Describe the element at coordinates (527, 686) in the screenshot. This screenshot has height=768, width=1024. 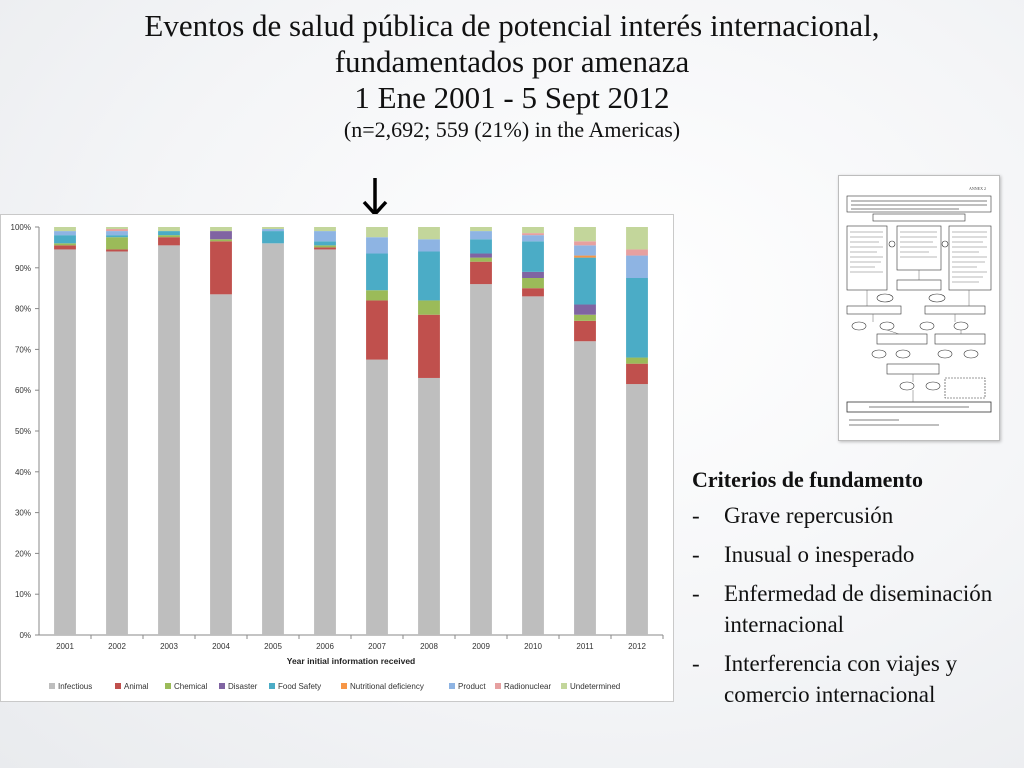
I see `legend-label: Radionuclear` at that location.